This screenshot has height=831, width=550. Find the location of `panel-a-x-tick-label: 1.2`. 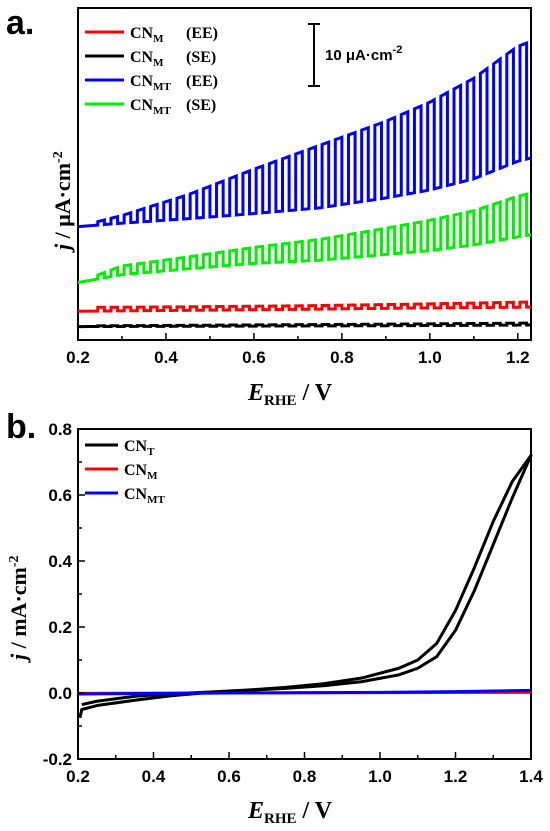

panel-a-x-tick-label: 1.2 is located at coordinates (518, 357).